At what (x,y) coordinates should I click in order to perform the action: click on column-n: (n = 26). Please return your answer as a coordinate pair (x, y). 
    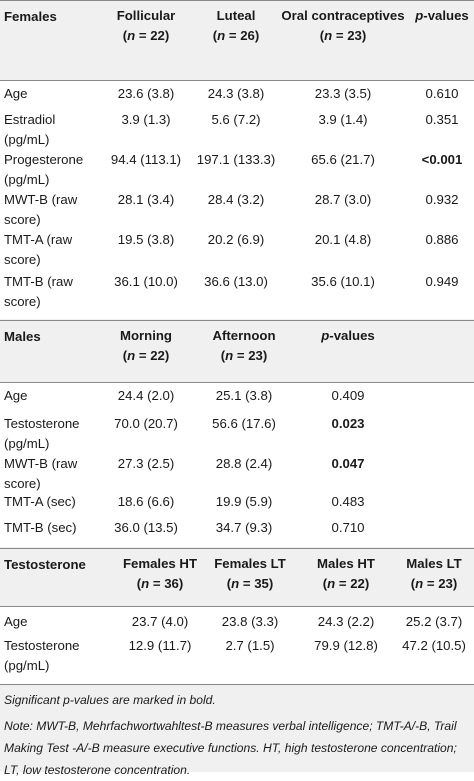
    Looking at the image, I should click on (236, 35).